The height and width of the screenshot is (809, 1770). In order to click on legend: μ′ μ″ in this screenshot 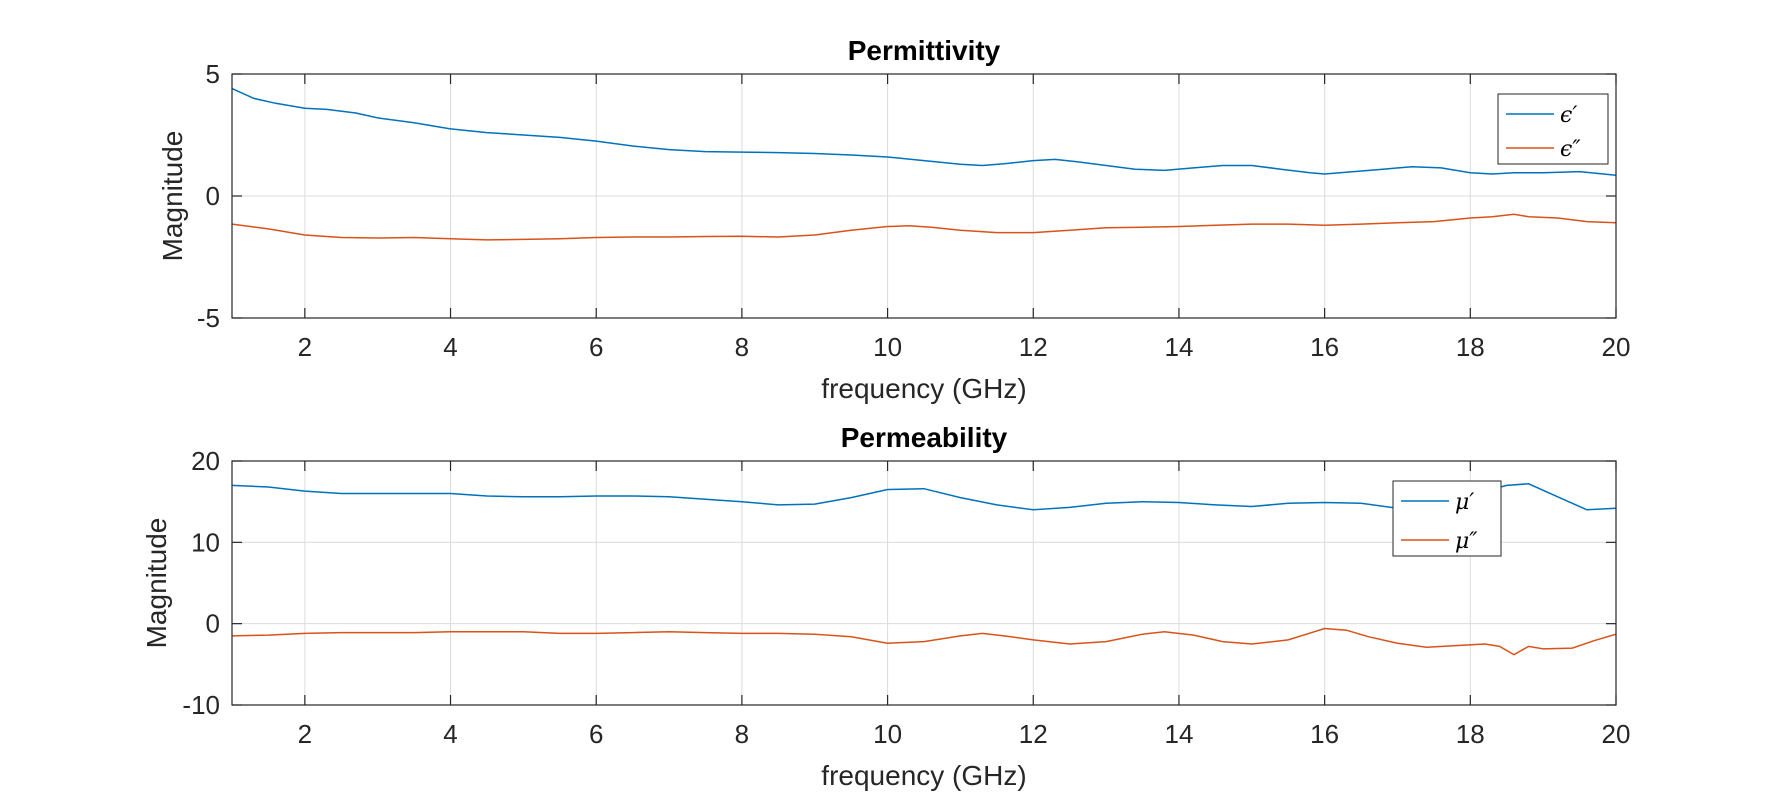, I will do `click(1447, 518)`.